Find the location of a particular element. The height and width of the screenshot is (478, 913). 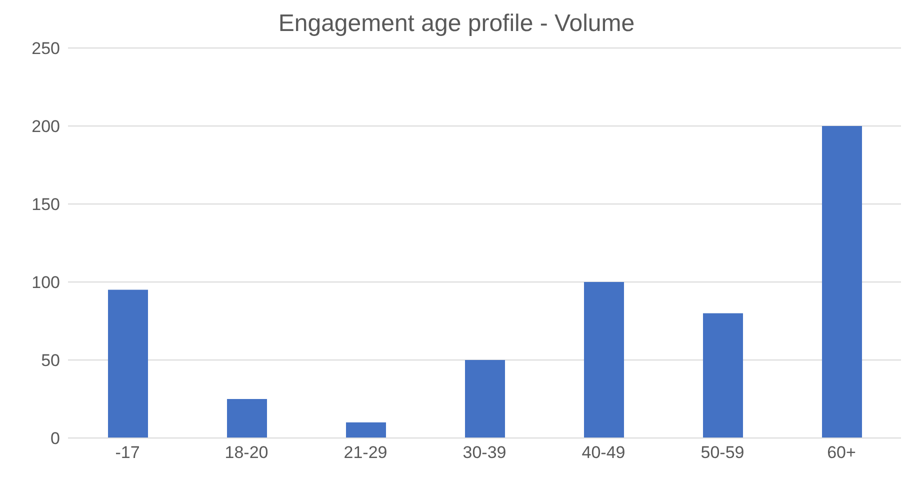

y-tick-label: 100 is located at coordinates (46, 282).